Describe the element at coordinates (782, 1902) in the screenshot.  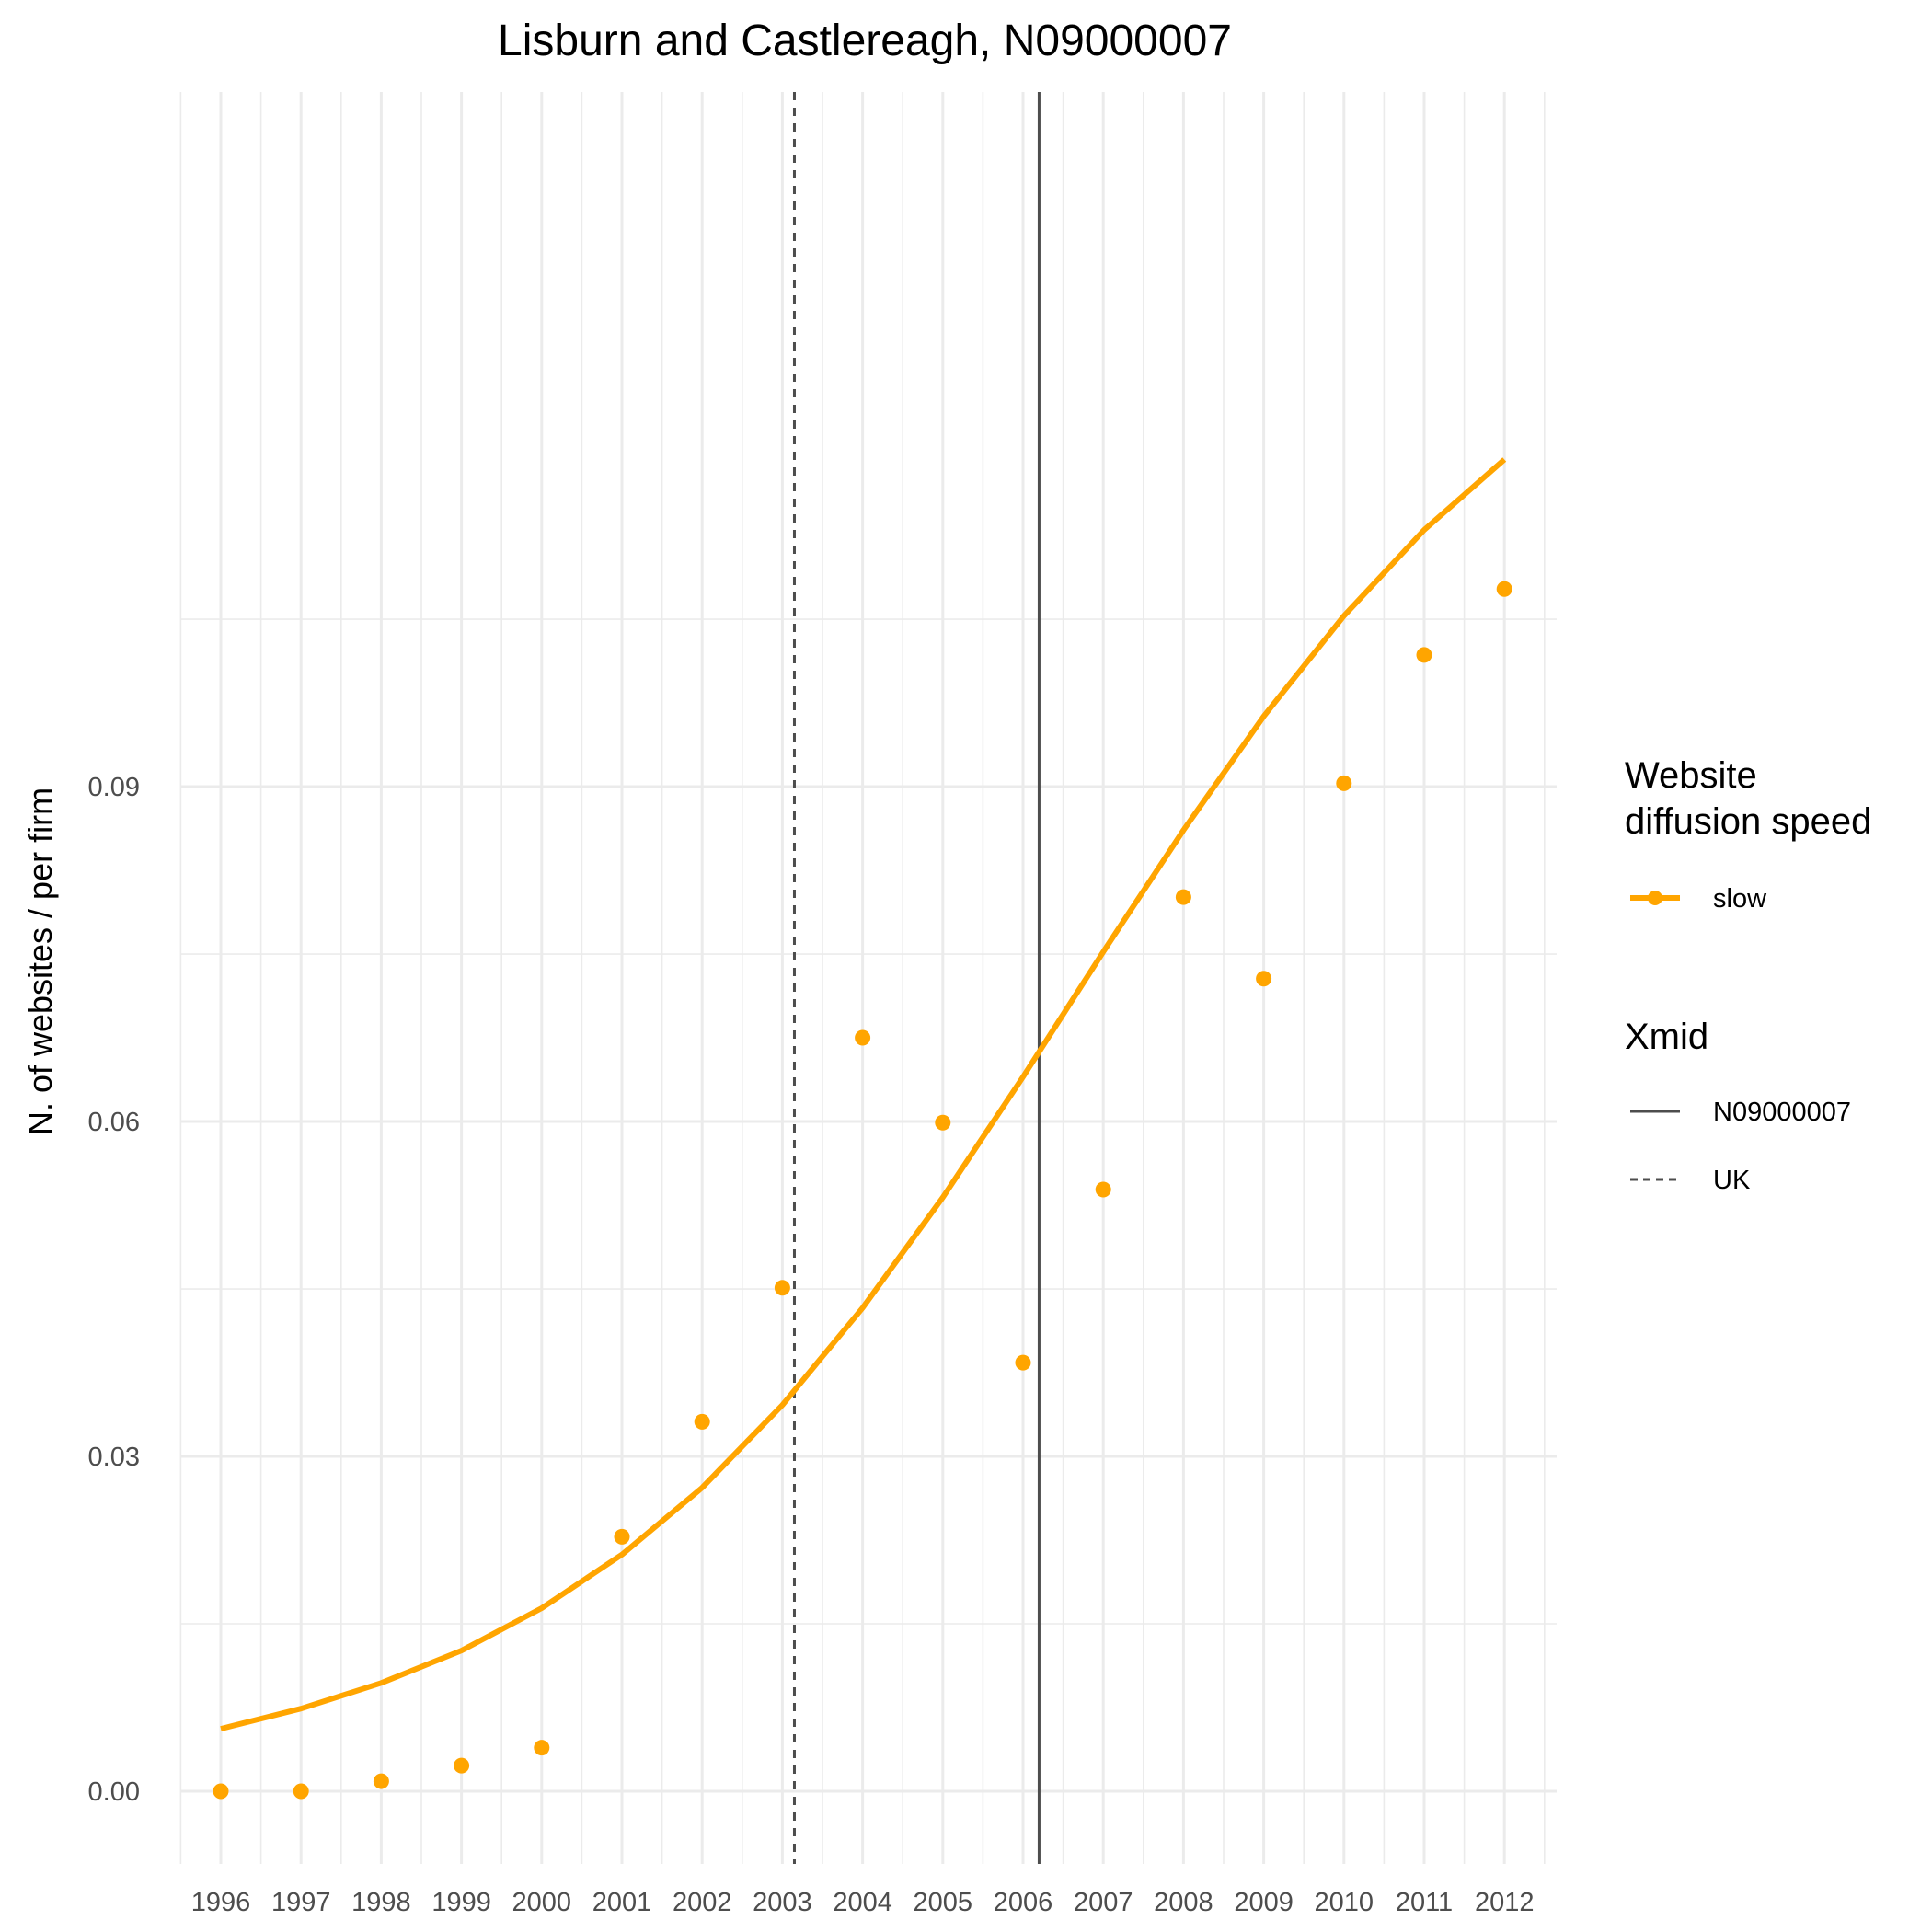
I see `x-tick-label: 2003` at that location.